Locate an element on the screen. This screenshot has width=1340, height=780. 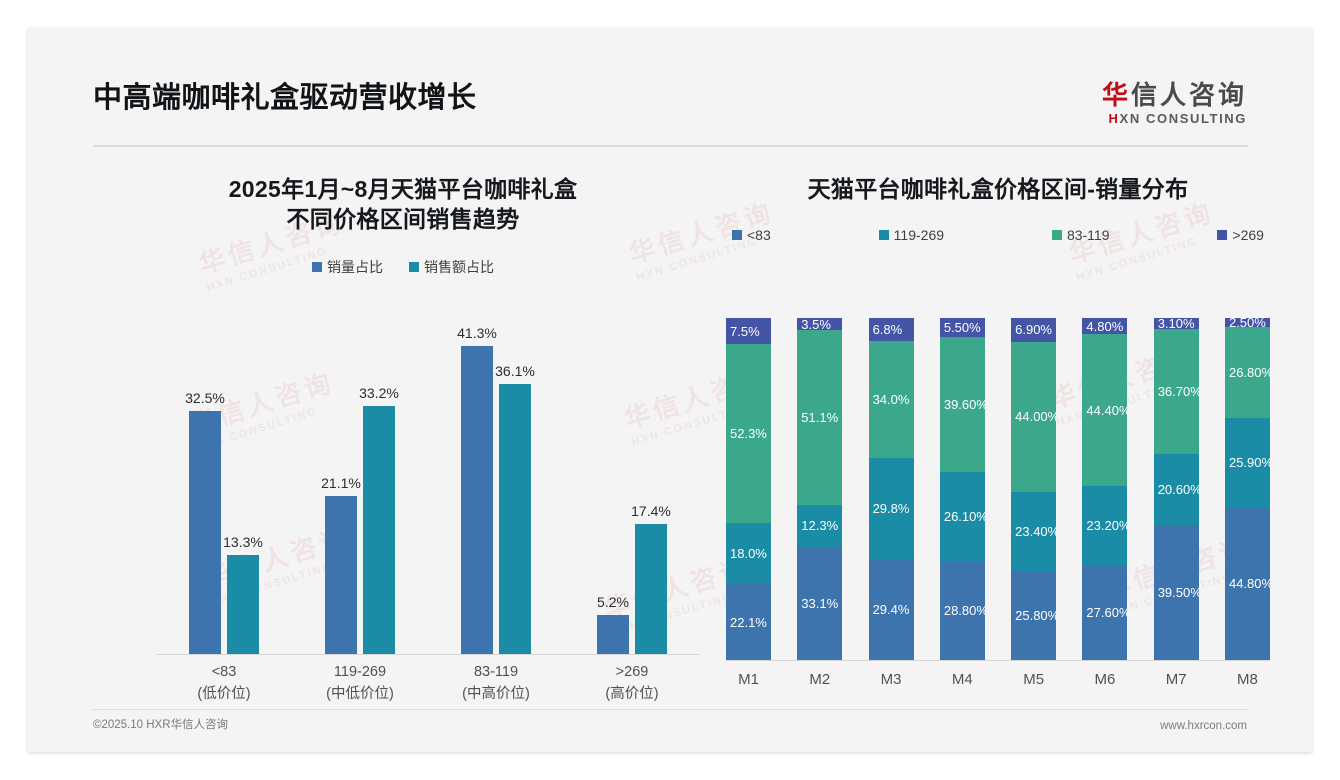
segment-value-label: 7.5% is located at coordinates (745, 331).